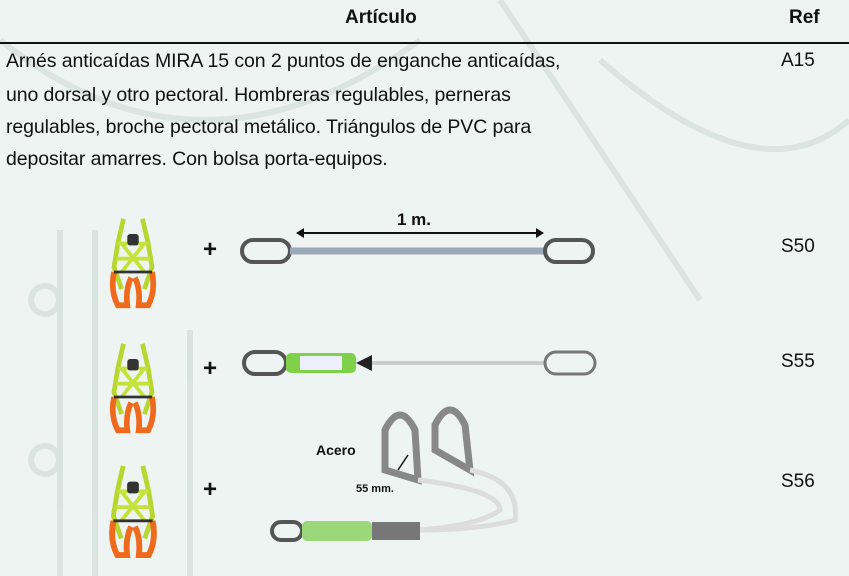 The image size is (849, 576). I want to click on column-header: Ref, so click(804, 17).